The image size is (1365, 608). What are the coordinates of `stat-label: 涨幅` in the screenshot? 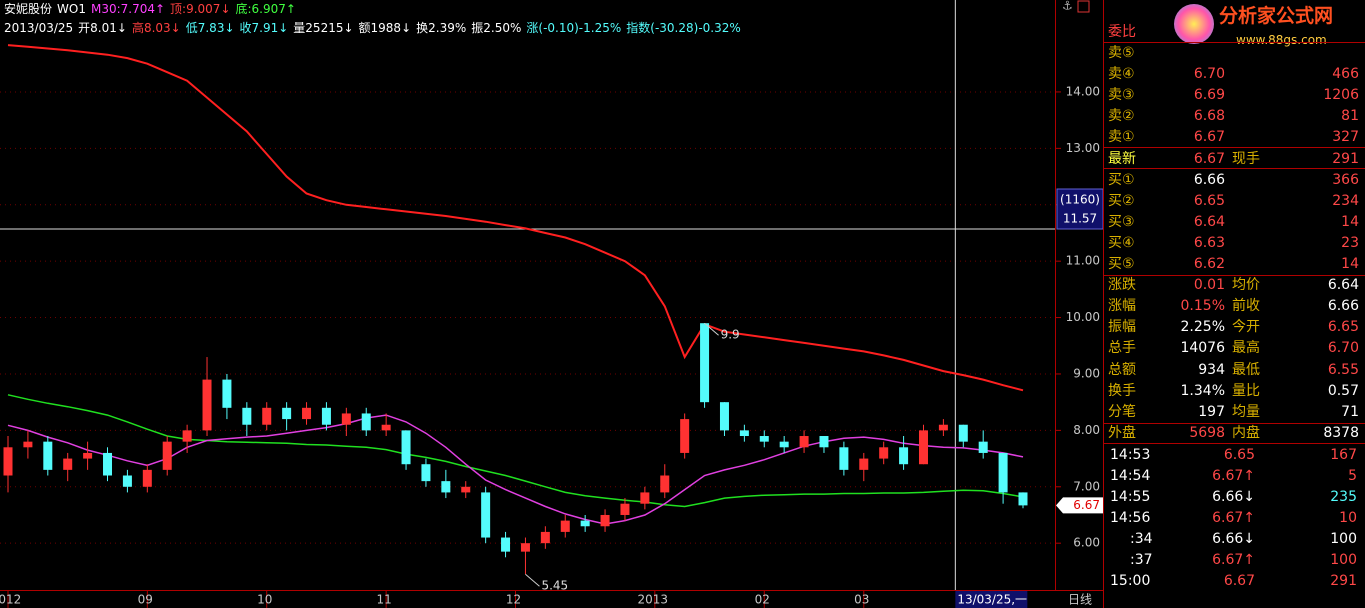 It's located at (1122, 306).